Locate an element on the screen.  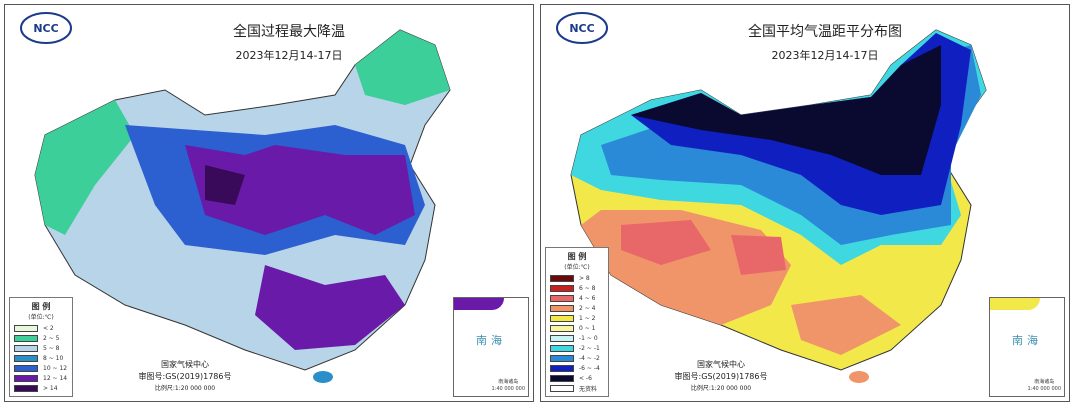
legend-label: -1 ~ 0 is located at coordinates (588, 338).